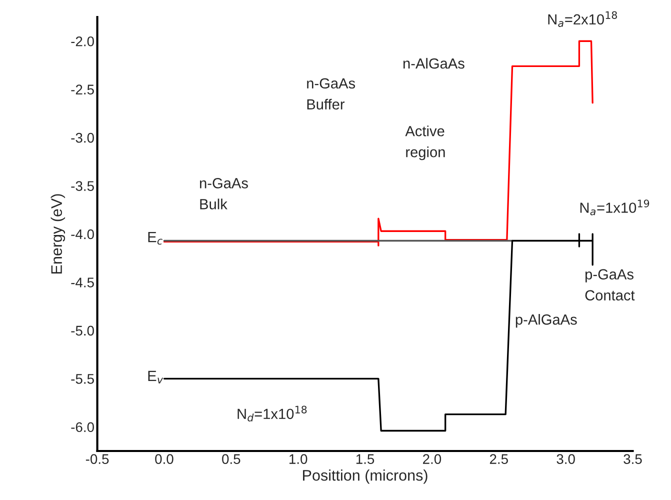 This screenshot has height=500, width=671. What do you see at coordinates (565, 459) in the screenshot?
I see `x-tick-label: 3.0` at bounding box center [565, 459].